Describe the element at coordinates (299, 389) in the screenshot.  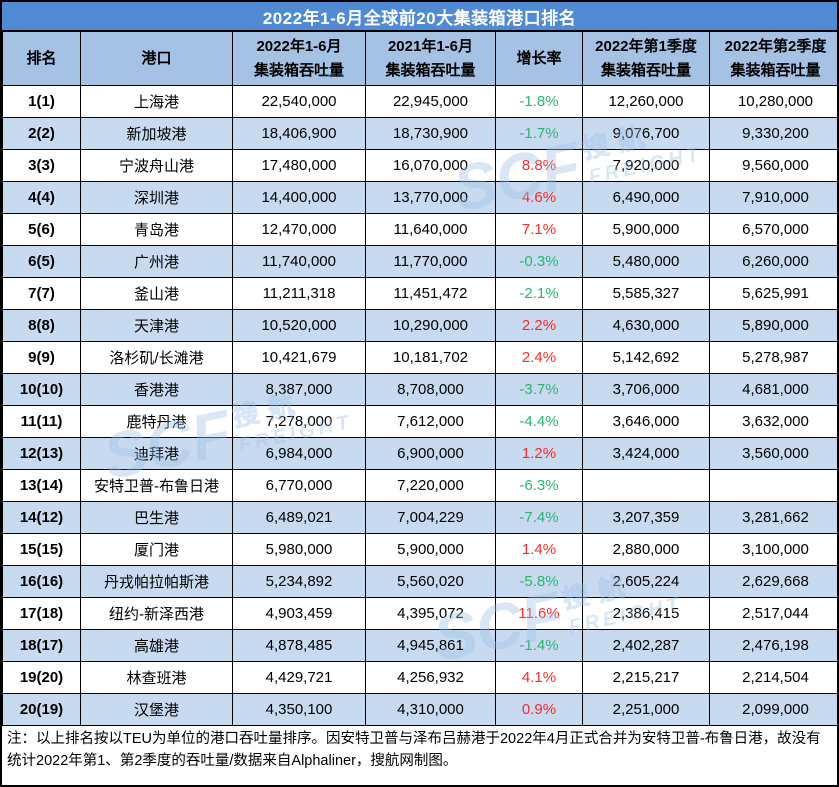
I see `throughput-2022h1-cell: 8,387,000` at that location.